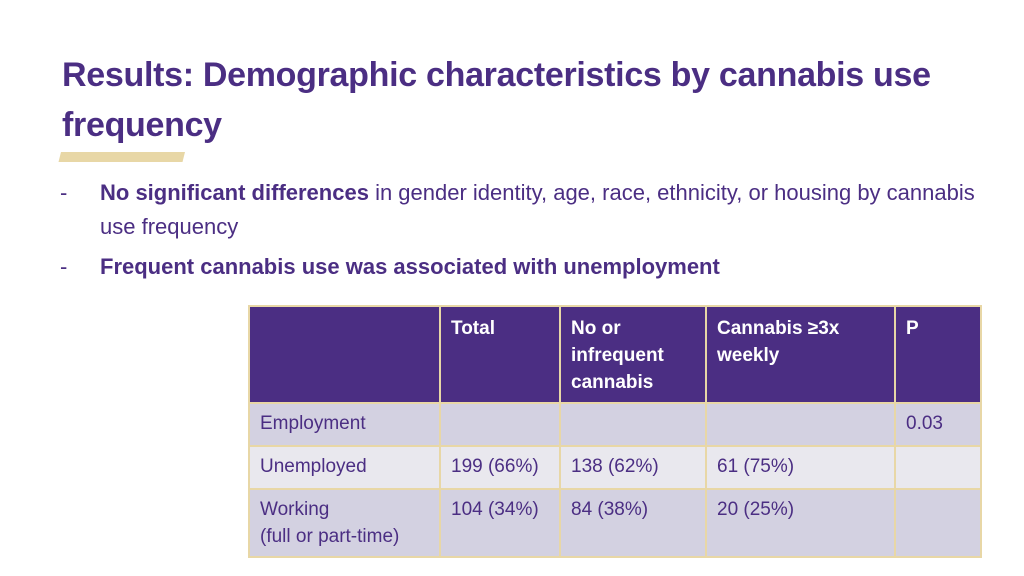 The image size is (1024, 576). Describe the element at coordinates (800, 523) in the screenshot. I see `table-cell: 20 (25%)` at that location.